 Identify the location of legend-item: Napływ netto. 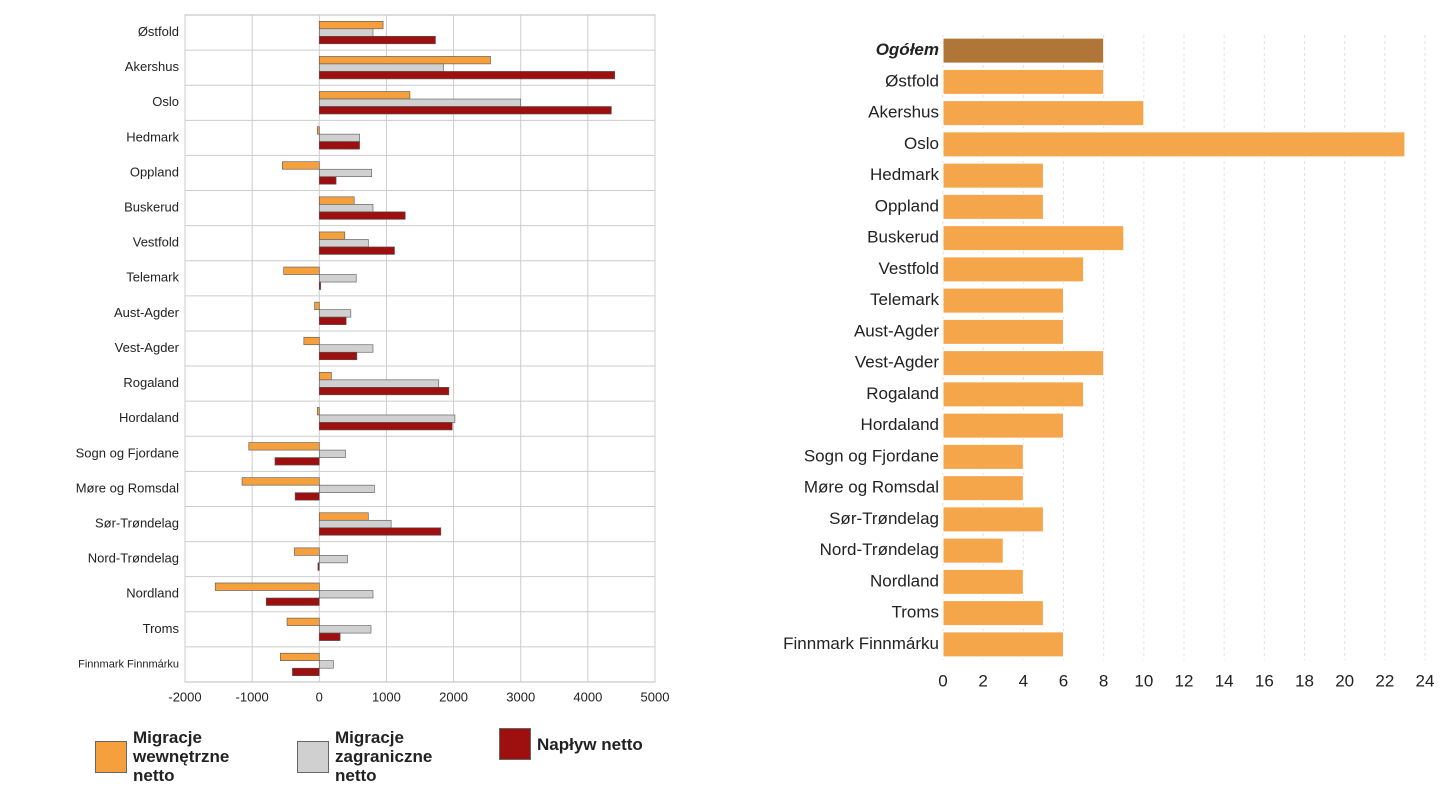
(578, 744).